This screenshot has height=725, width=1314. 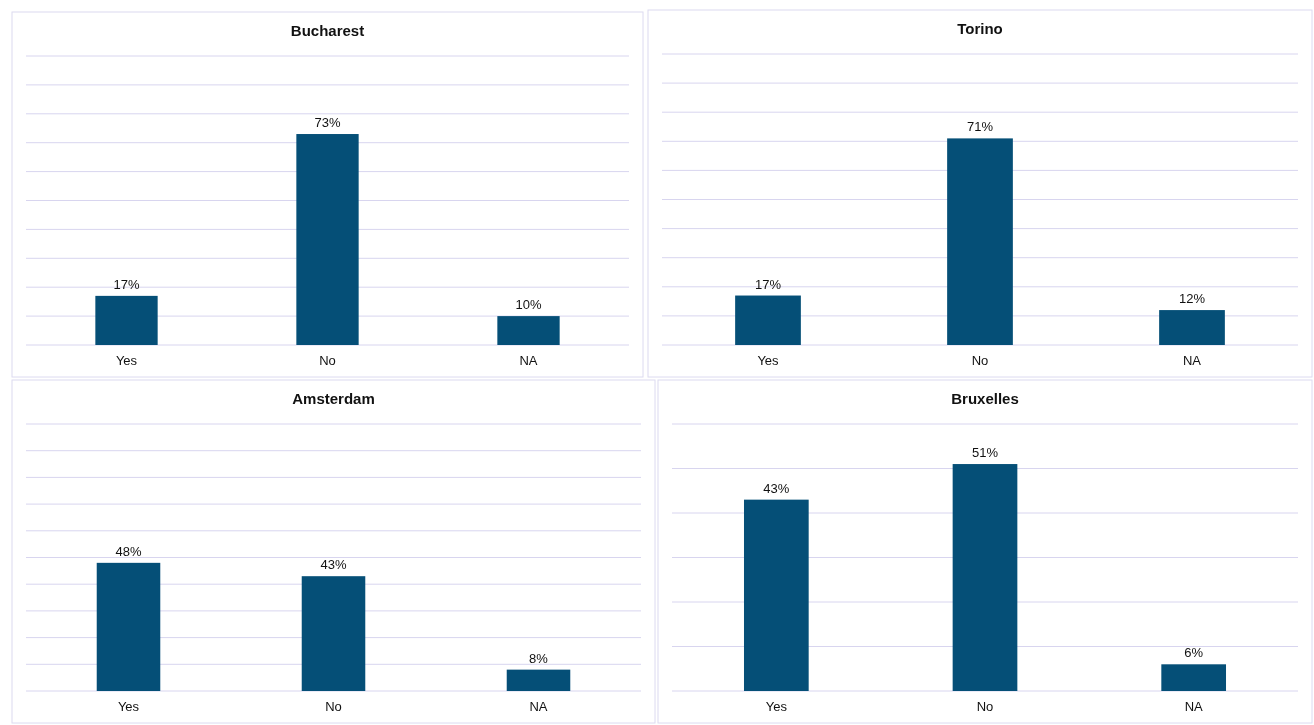 I want to click on data-label: 8%, so click(x=539, y=658).